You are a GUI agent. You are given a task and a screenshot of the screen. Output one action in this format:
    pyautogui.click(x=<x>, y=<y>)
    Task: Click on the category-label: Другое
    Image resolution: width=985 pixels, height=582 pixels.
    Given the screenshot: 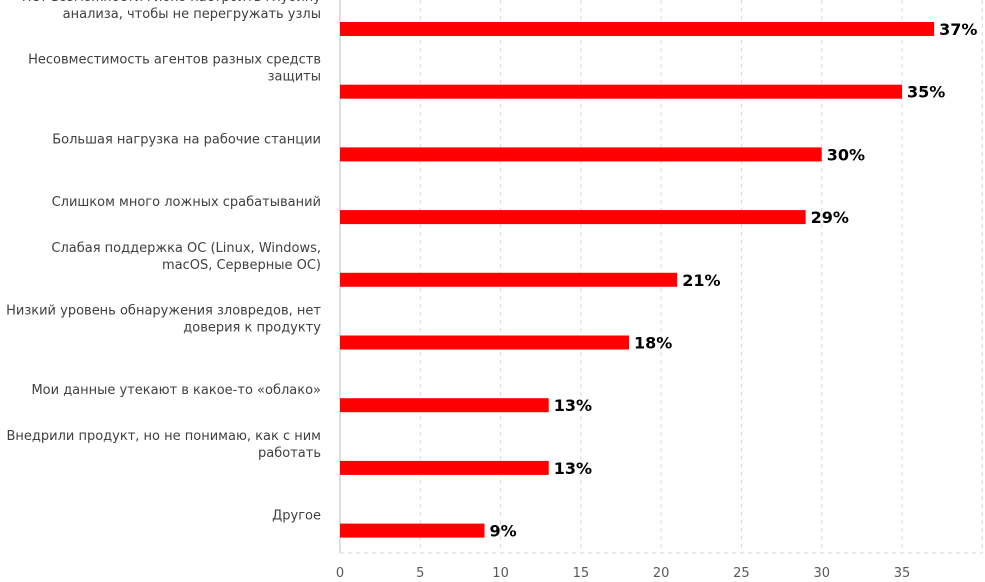 What is the action you would take?
    pyautogui.click(x=296, y=516)
    